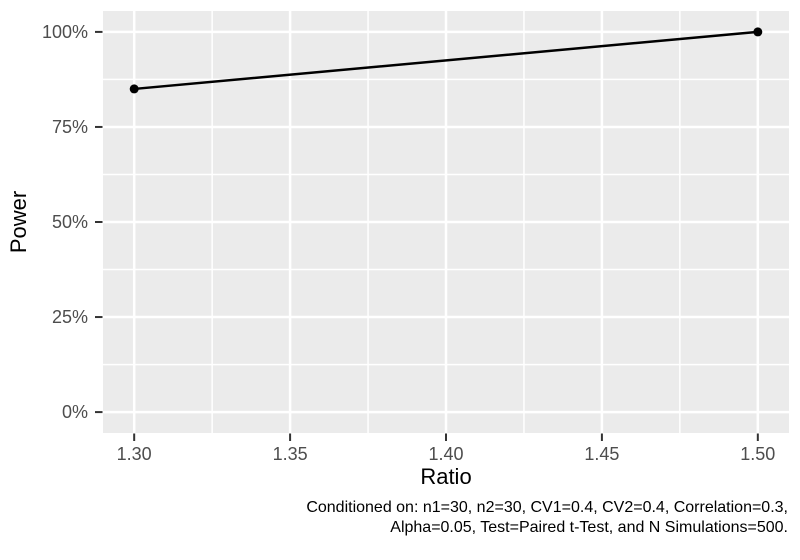 The width and height of the screenshot is (800, 560). Describe the element at coordinates (65, 32) in the screenshot. I see `y-tick-label: 100%` at that location.